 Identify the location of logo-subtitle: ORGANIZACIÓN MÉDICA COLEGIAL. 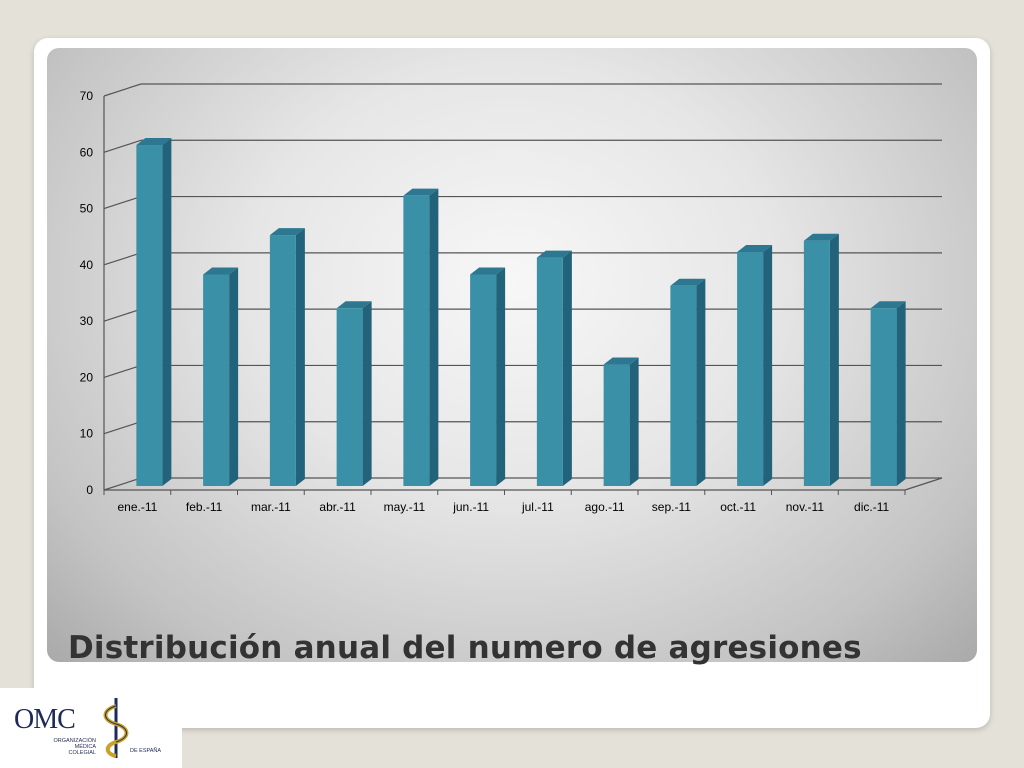
(67, 747).